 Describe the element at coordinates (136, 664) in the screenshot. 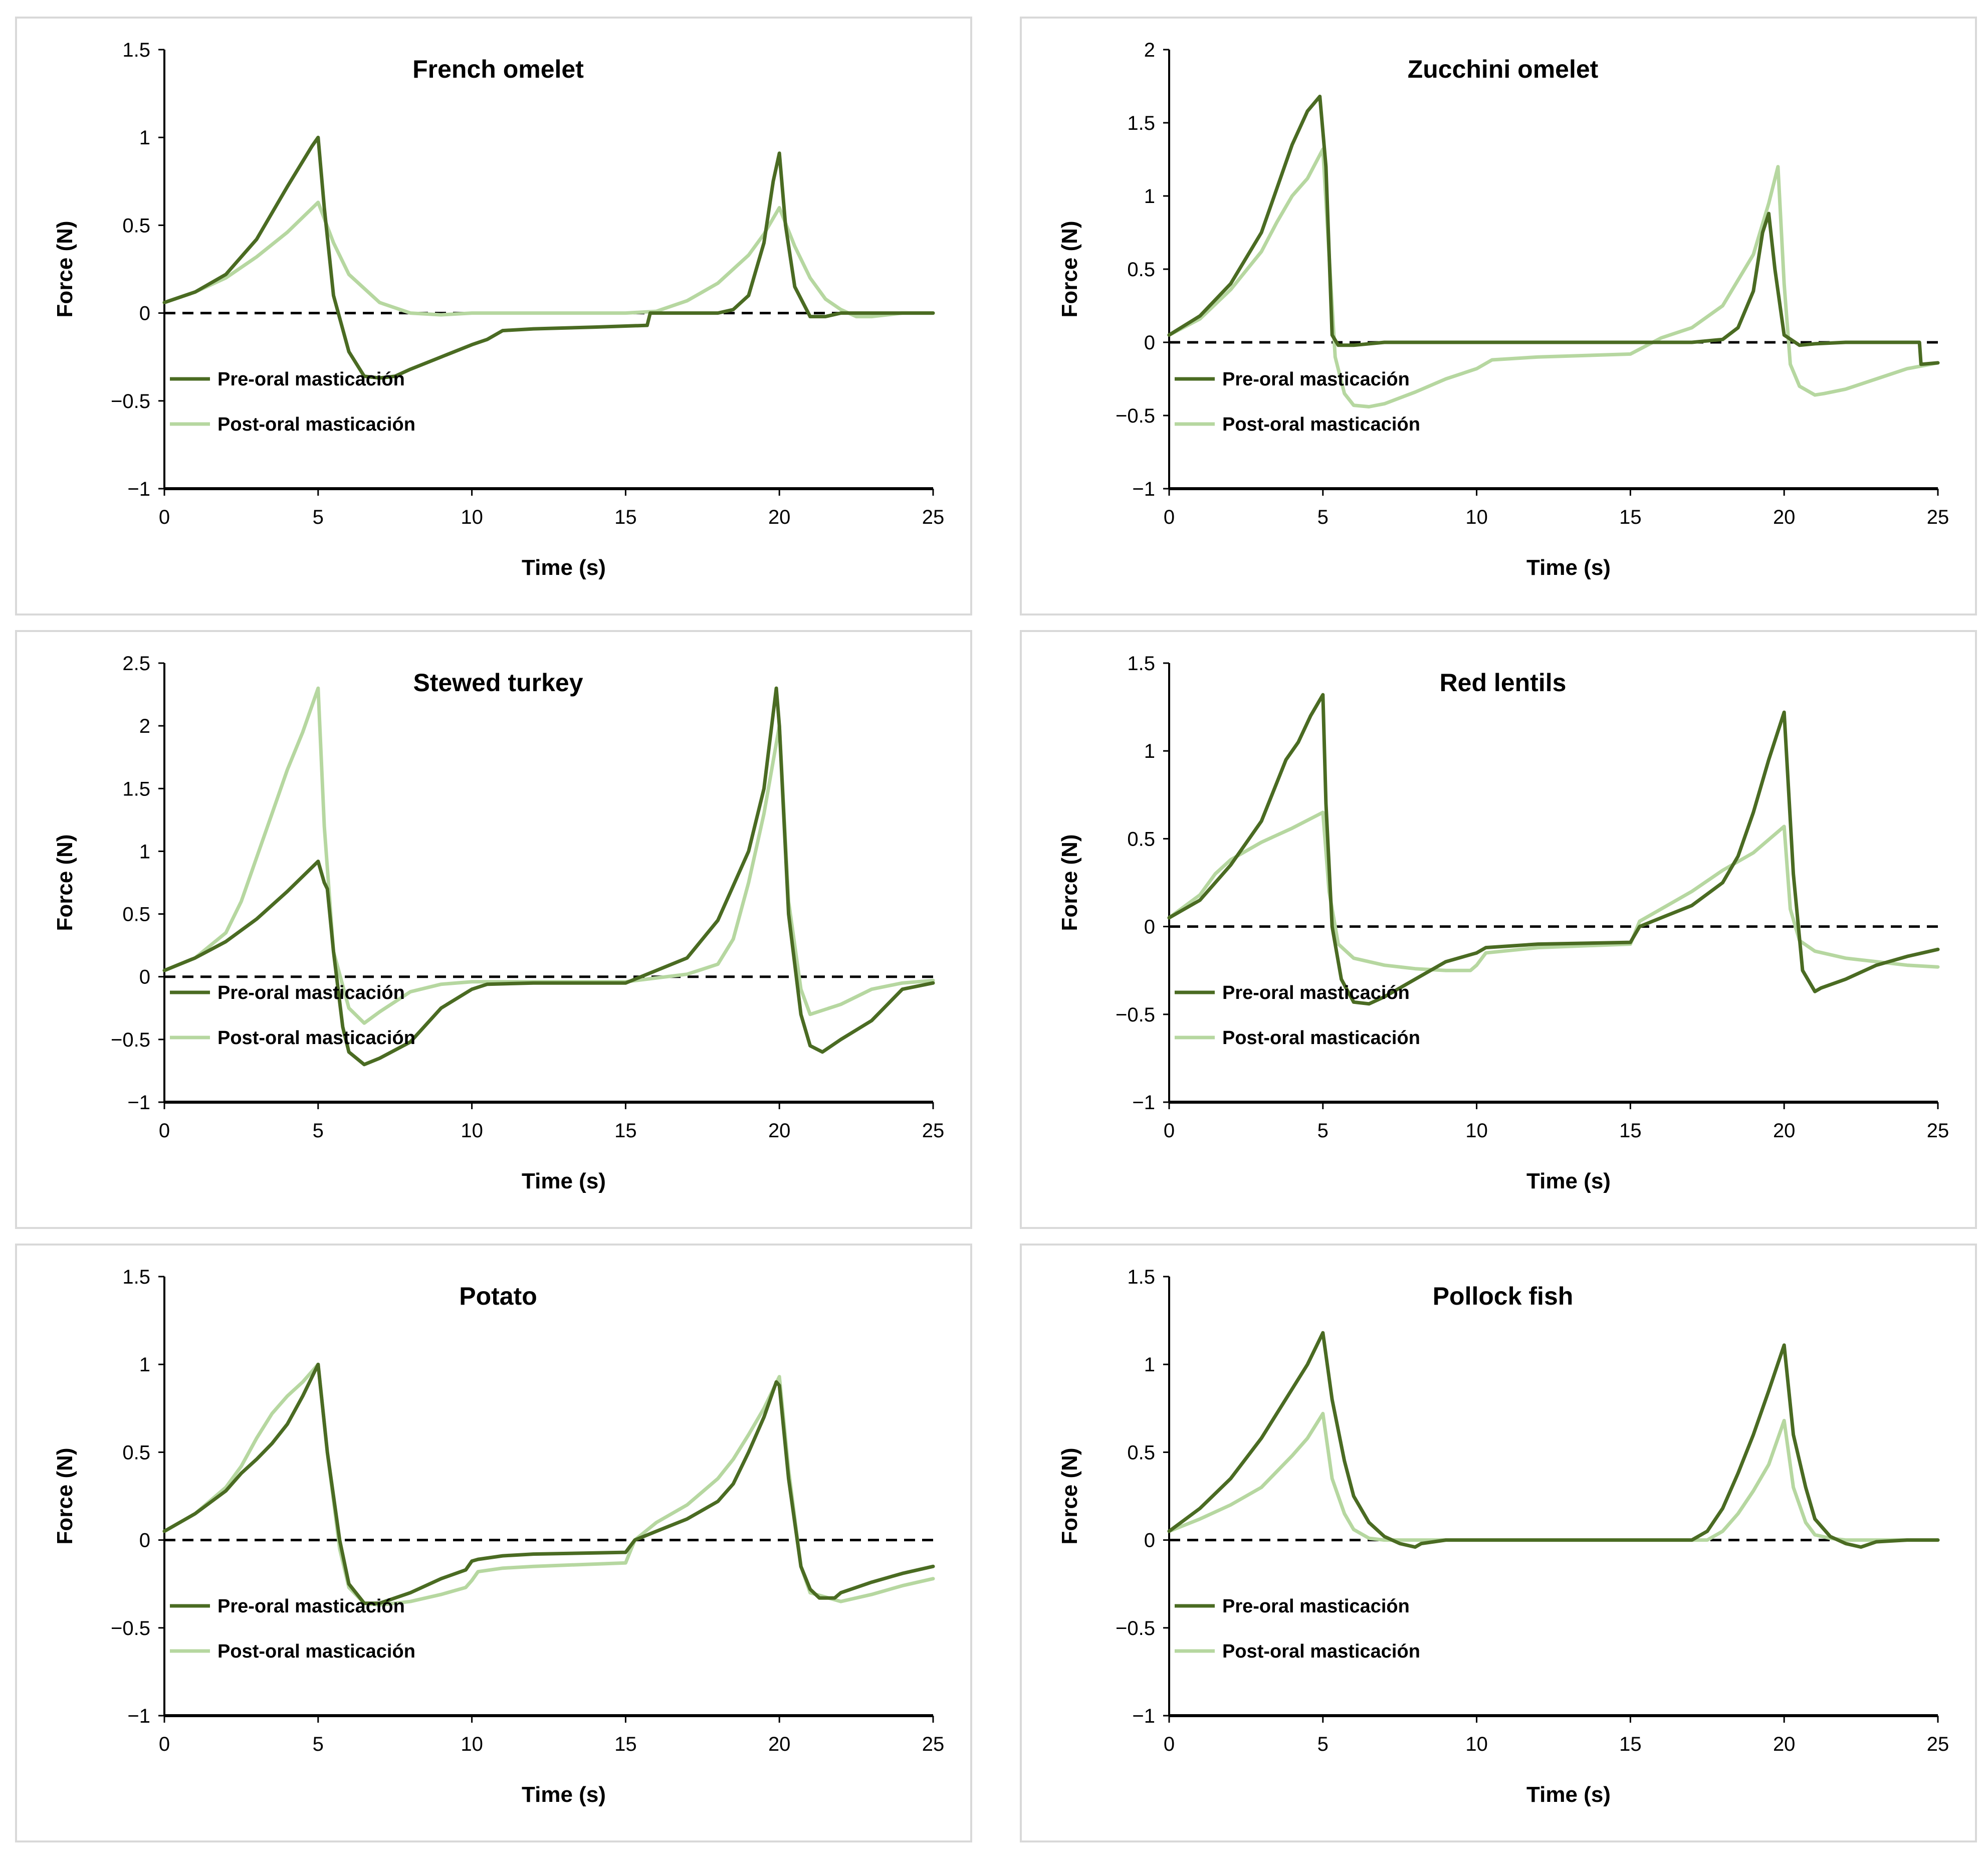

I see `y-tick-label: 2.5` at that location.